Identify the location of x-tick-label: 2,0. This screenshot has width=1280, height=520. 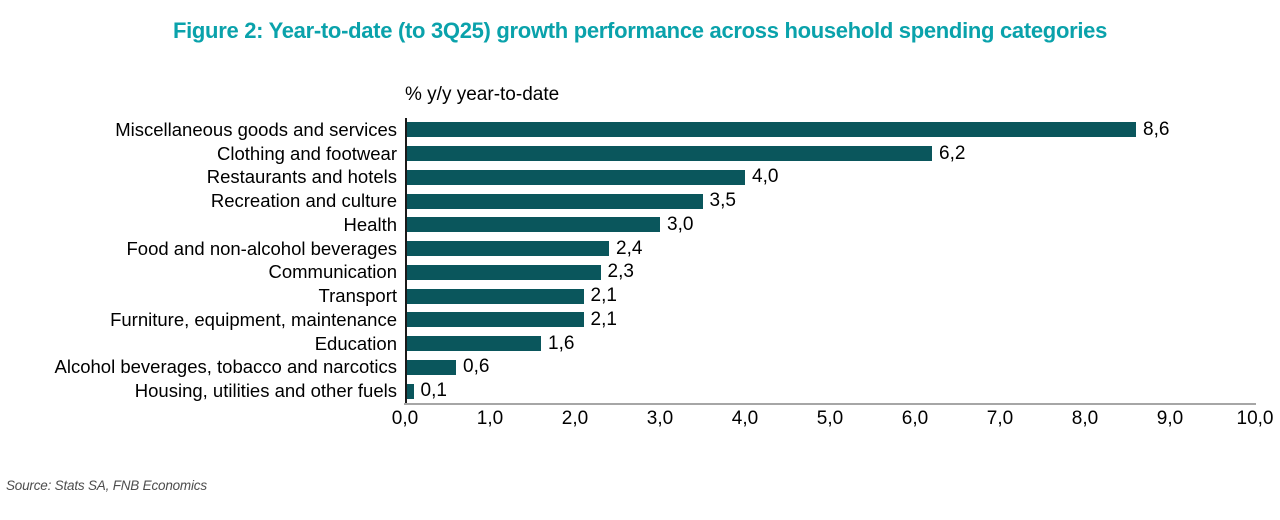
(575, 418).